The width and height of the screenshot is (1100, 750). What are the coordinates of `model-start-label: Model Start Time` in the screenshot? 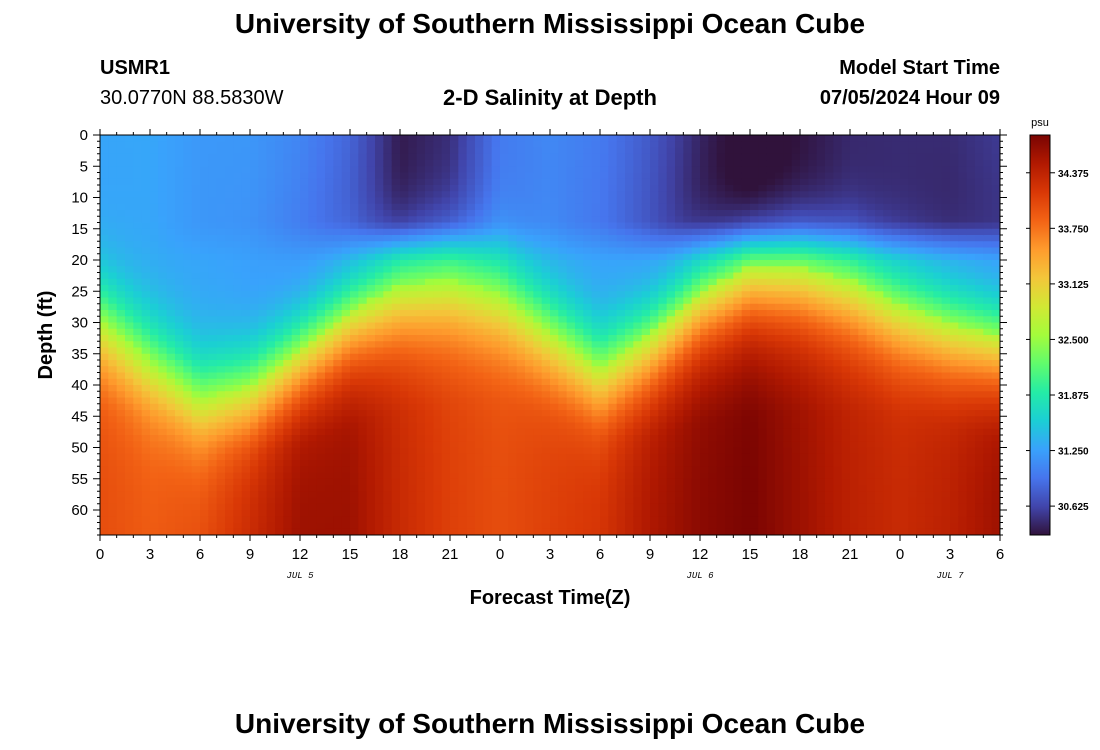 It's located at (919, 68).